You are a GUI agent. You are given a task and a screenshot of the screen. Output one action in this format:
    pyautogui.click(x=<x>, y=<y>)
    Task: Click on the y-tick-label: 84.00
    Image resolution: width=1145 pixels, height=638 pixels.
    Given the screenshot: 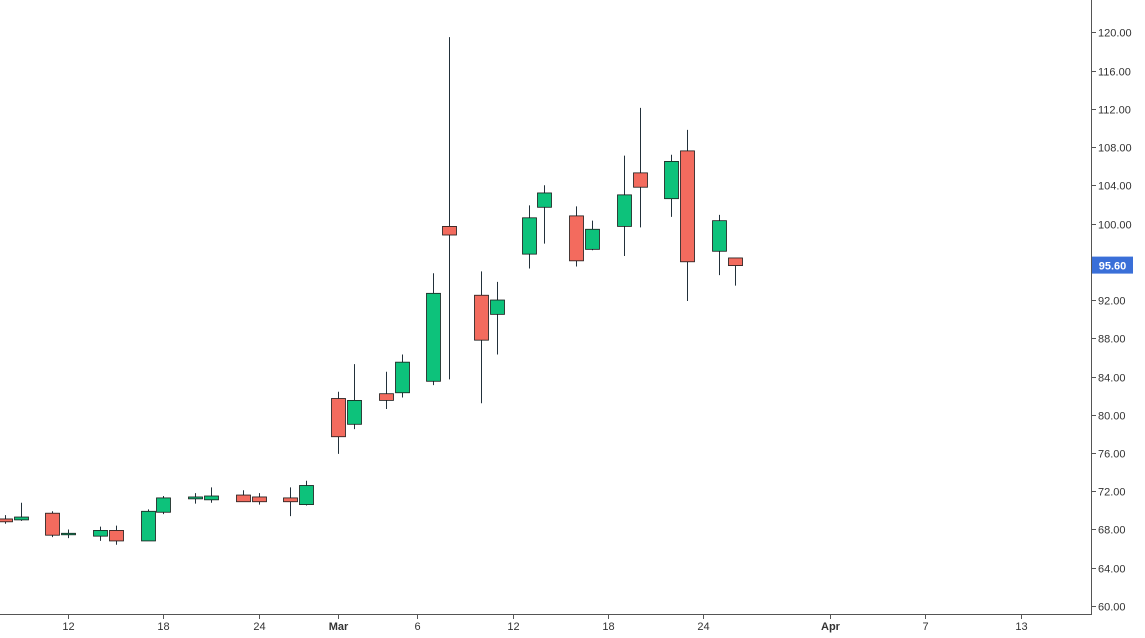 What is the action you would take?
    pyautogui.click(x=1112, y=379)
    